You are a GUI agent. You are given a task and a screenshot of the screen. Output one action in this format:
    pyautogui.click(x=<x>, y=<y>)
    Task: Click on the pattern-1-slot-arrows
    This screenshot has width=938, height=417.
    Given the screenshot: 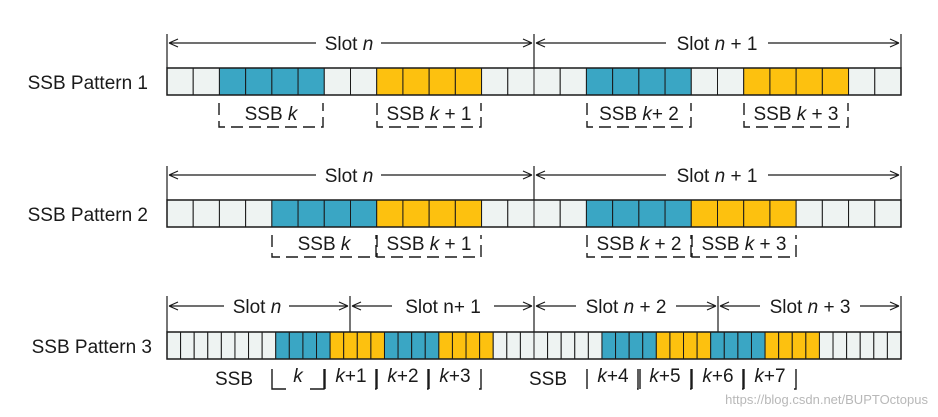 What is the action you would take?
    pyautogui.click(x=534, y=51)
    